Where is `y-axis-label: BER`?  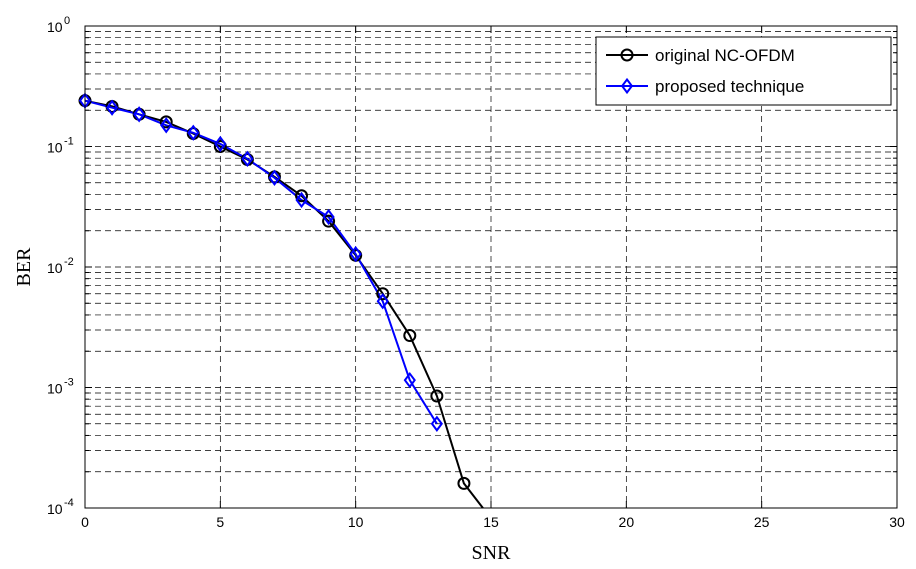 y-axis-label: BER is located at coordinates (24, 267).